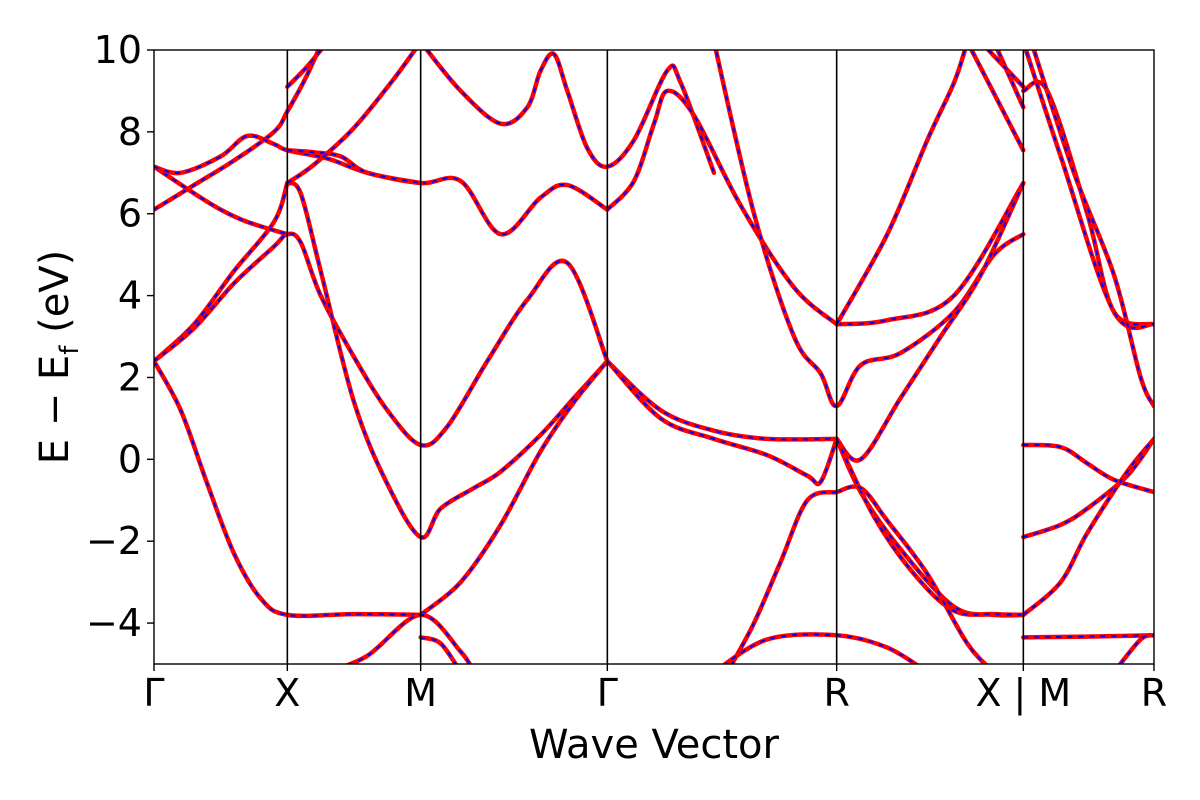  What do you see at coordinates (655, 690) in the screenshot?
I see `x-axis: Γ X M Γ R X | M R` at bounding box center [655, 690].